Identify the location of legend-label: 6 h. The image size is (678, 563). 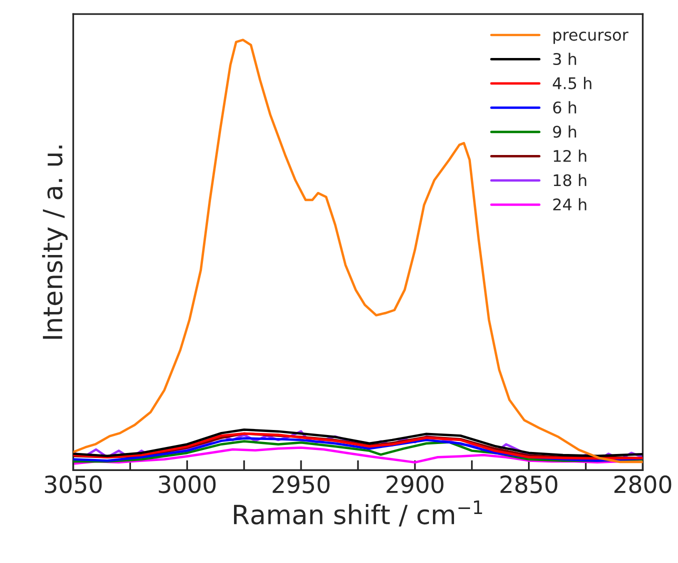
(564, 107).